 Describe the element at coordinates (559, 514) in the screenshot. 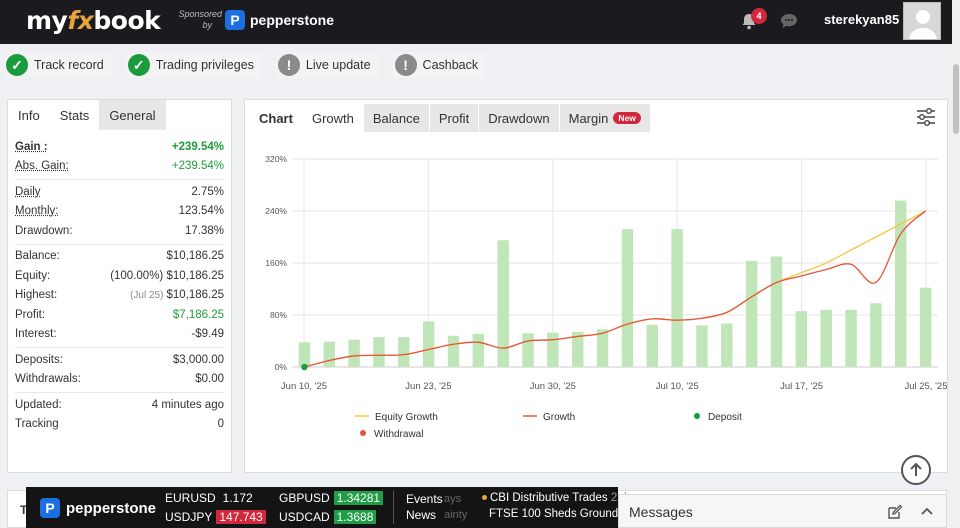

I see `news-item: FTSE 100 Sheds Ground A` at that location.